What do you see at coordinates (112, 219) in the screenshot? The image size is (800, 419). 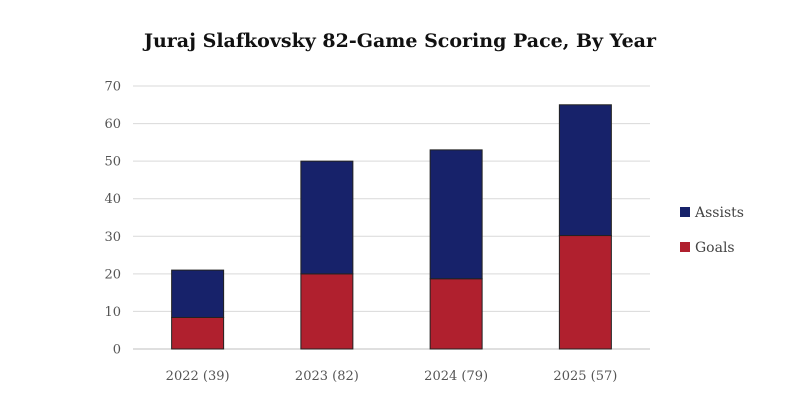 I see `y-axis-ticks: 0 10 20 30 40 50 60 70` at bounding box center [112, 219].